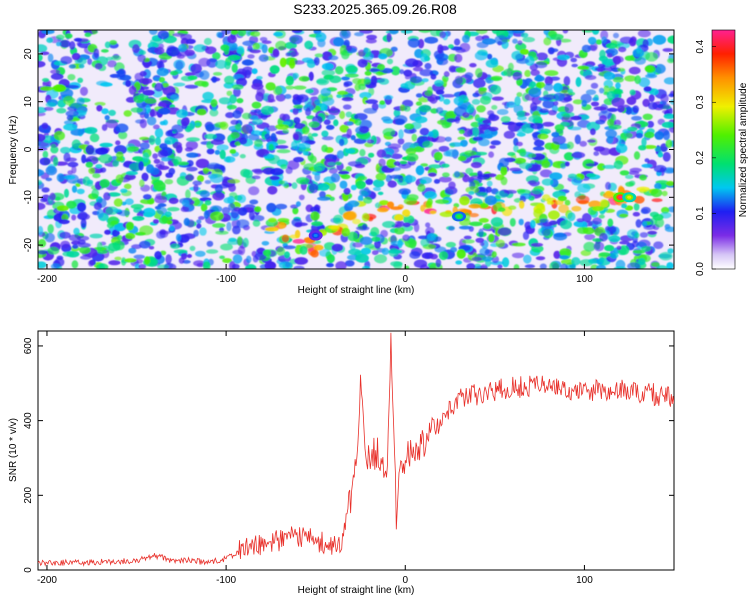 This screenshot has width=750, height=600. What do you see at coordinates (226, 279) in the screenshot?
I see `spectrogram-x-tick-label: -100` at bounding box center [226, 279].